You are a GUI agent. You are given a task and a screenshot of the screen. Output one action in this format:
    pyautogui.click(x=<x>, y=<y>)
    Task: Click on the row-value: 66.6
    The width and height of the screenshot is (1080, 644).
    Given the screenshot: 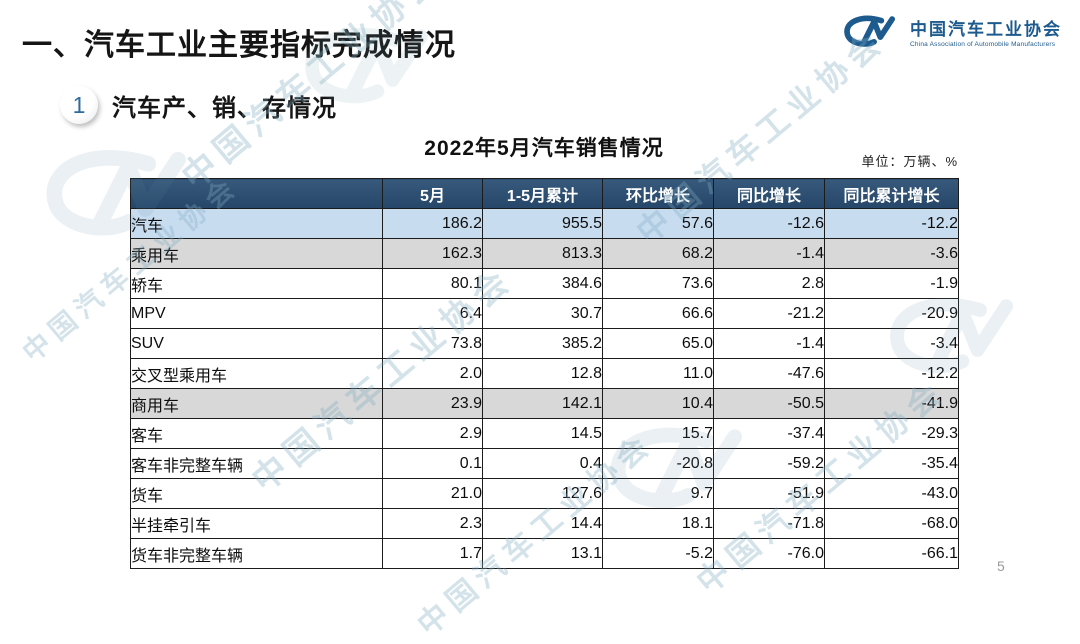 What is the action you would take?
    pyautogui.click(x=658, y=313)
    